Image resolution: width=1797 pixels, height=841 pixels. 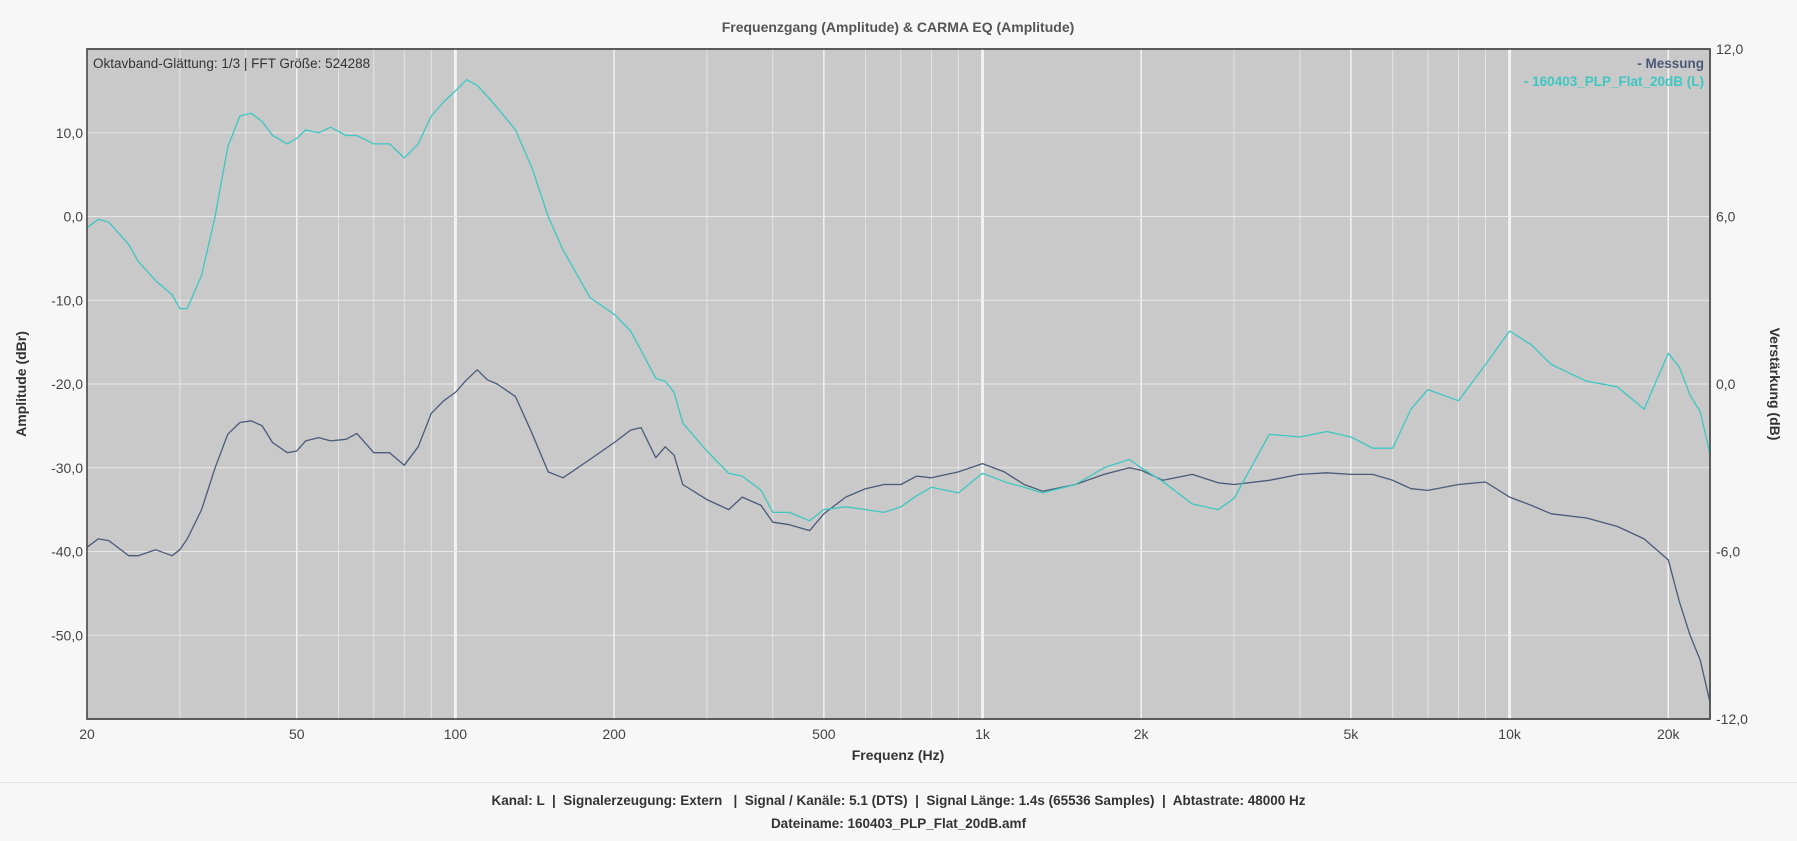 I want to click on x-axis-label: Frequenz (Hz), so click(x=898, y=755).